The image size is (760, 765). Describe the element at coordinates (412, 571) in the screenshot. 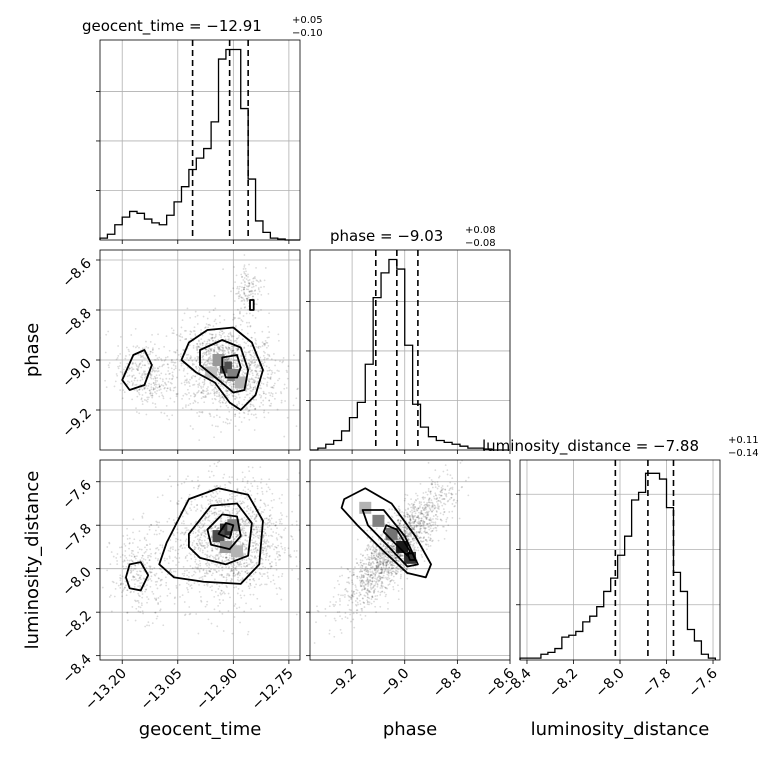

I see `panel-phase-vs-luminosity-distance: −9.2−9.0−8.8−8.6` at that location.